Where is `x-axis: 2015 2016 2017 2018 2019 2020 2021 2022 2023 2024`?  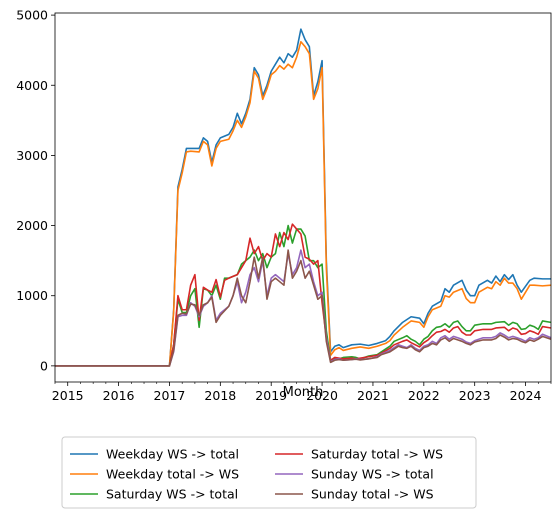 x-axis: 2015 2016 2017 2018 2019 2020 2021 2022 2023 2024 is located at coordinates (302, 392).